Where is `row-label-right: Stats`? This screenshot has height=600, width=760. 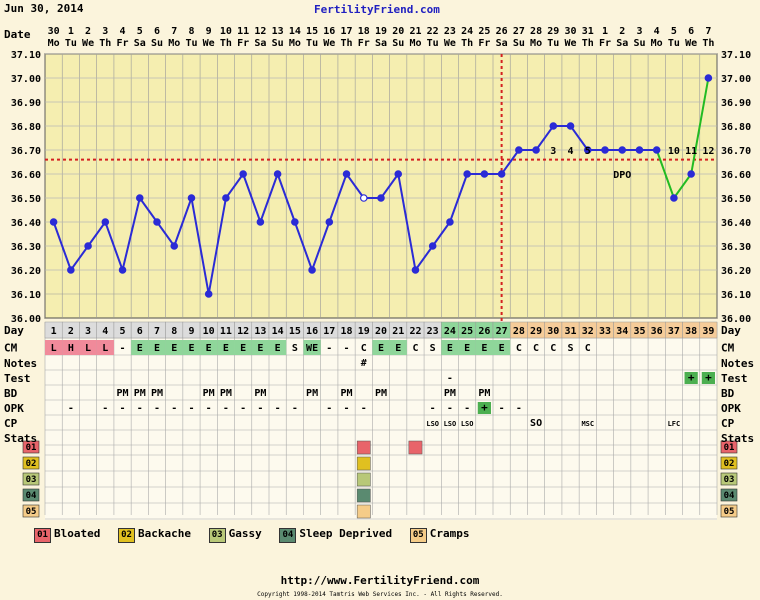
row-label-right: Stats is located at coordinates (737, 438).